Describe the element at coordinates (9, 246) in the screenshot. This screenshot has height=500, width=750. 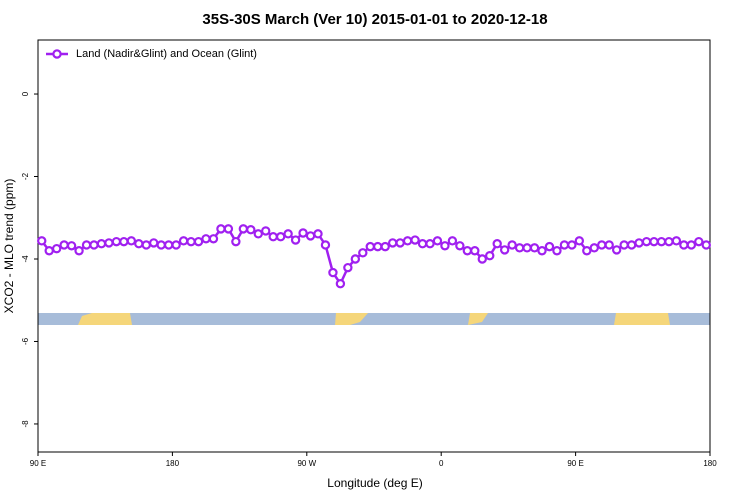
I see `y-axis-label: XCO2 - MLO trend (ppm)` at that location.